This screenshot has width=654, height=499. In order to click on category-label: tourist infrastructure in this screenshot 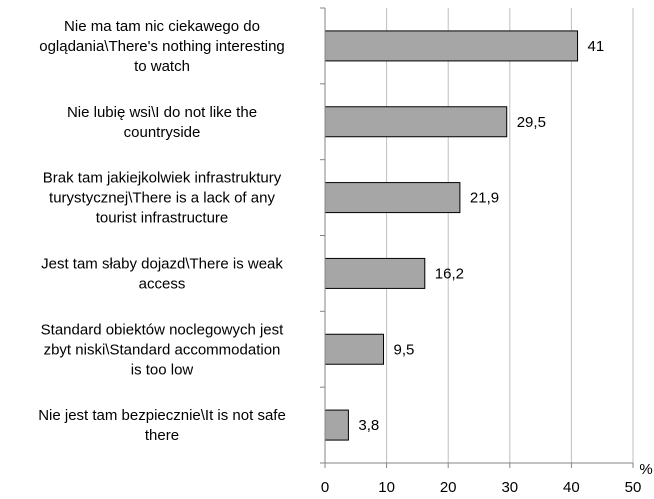, I will do `click(162, 218)`.